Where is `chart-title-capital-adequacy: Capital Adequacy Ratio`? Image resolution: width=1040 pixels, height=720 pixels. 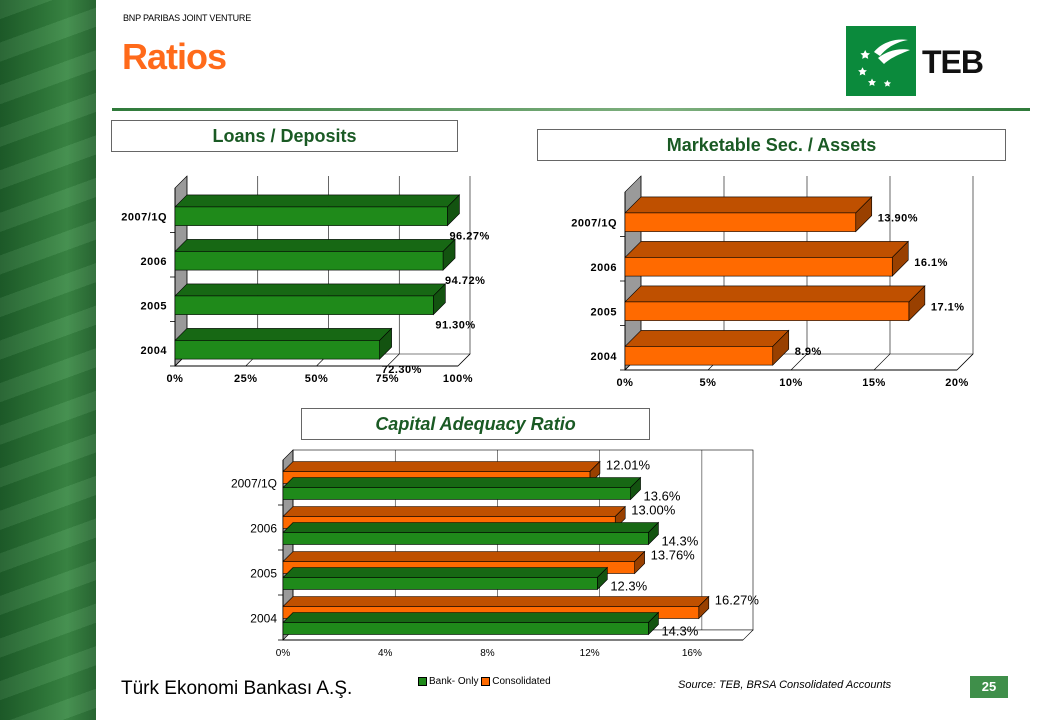 chart-title-capital-adequacy: Capital Adequacy Ratio is located at coordinates (475, 424).